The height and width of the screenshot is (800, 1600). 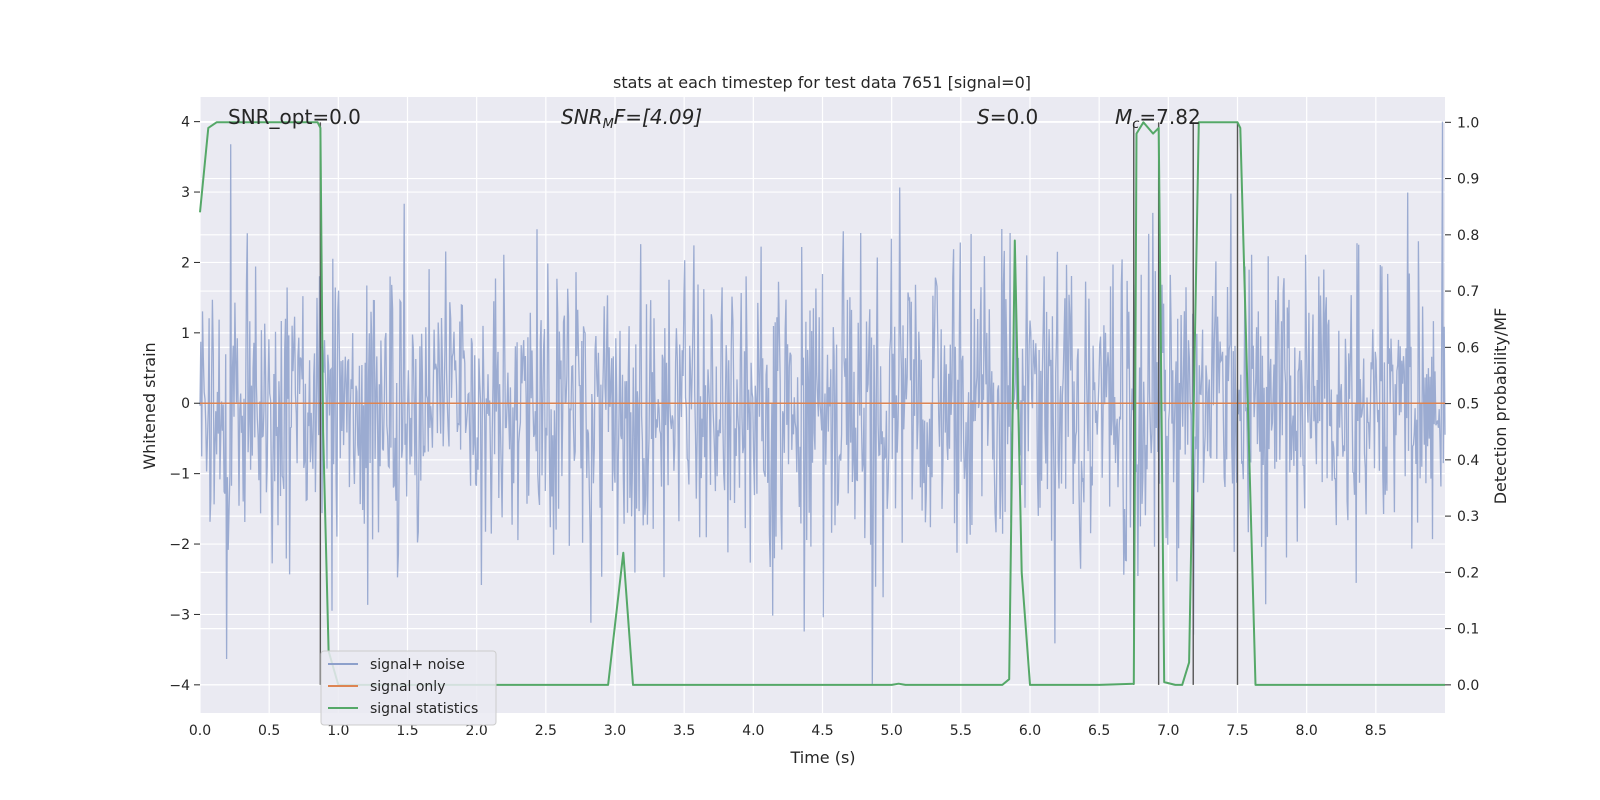 What do you see at coordinates (1123, 117) in the screenshot?
I see `annotation-mc-main: M` at bounding box center [1123, 117].